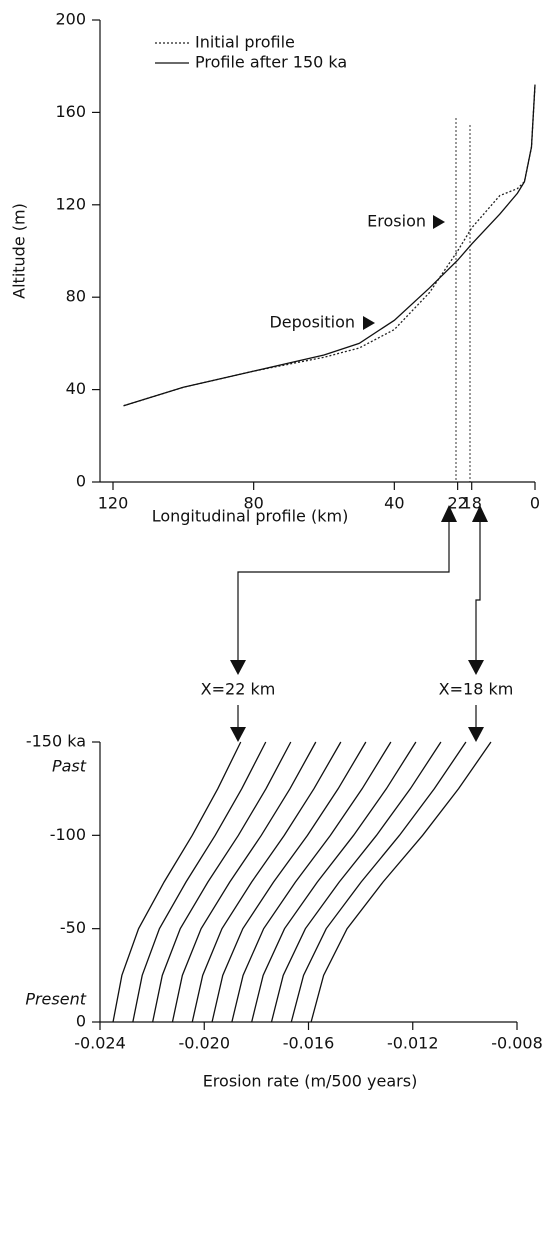  What do you see at coordinates (76, 296) in the screenshot?
I see `y-tick-label: 80` at bounding box center [76, 296].